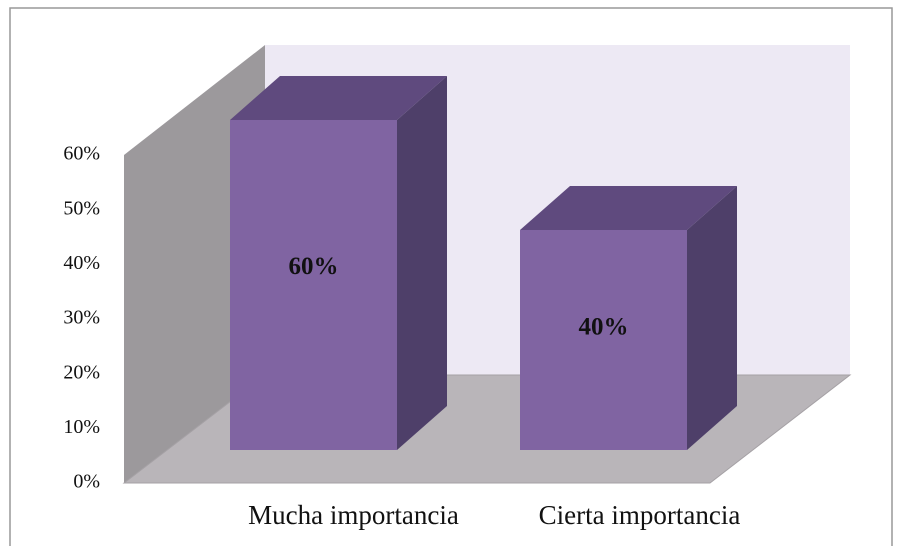 The width and height of the screenshot is (902, 546). Describe the element at coordinates (314, 266) in the screenshot. I see `data-label: 60%` at that location.